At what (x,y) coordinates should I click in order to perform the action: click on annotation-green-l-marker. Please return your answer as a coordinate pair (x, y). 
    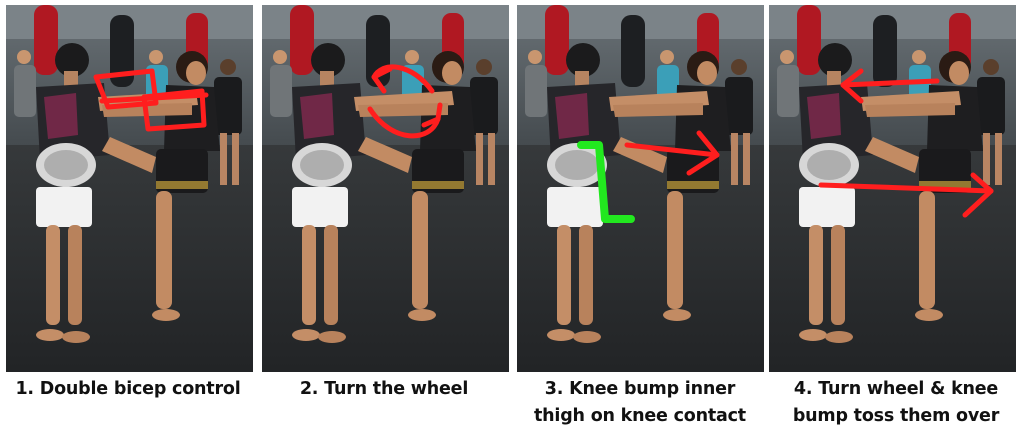
    Looking at the image, I should click on (606, 182).